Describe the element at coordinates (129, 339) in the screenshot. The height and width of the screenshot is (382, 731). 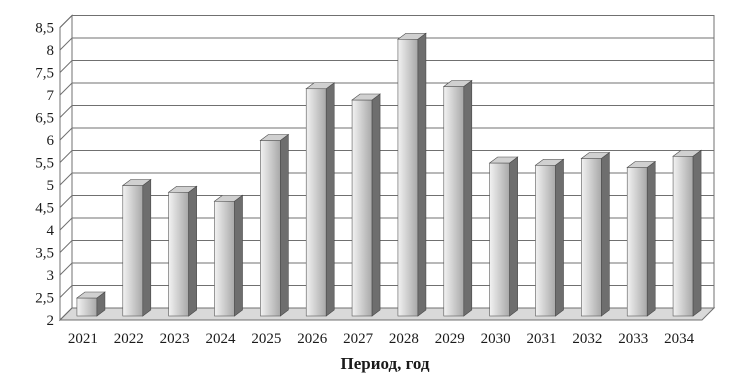
I see `x-tick-label: 2022` at that location.